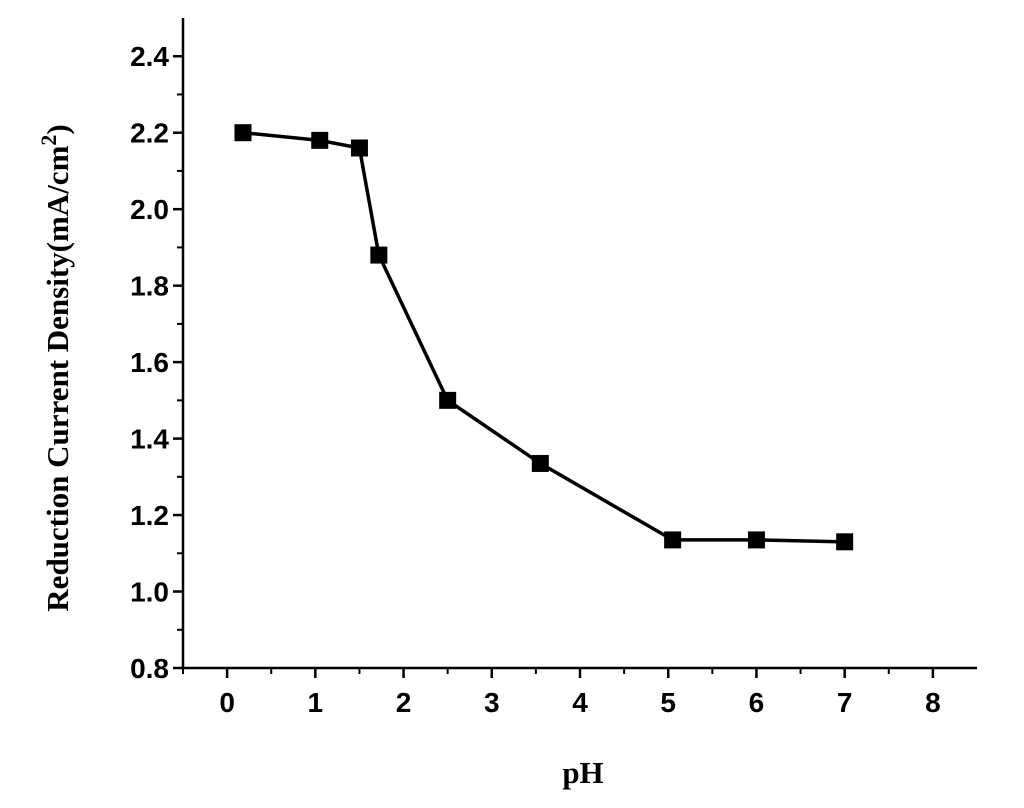 The width and height of the screenshot is (1024, 808). Describe the element at coordinates (149, 668) in the screenshot. I see `y-tick-label: 0.8` at that location.